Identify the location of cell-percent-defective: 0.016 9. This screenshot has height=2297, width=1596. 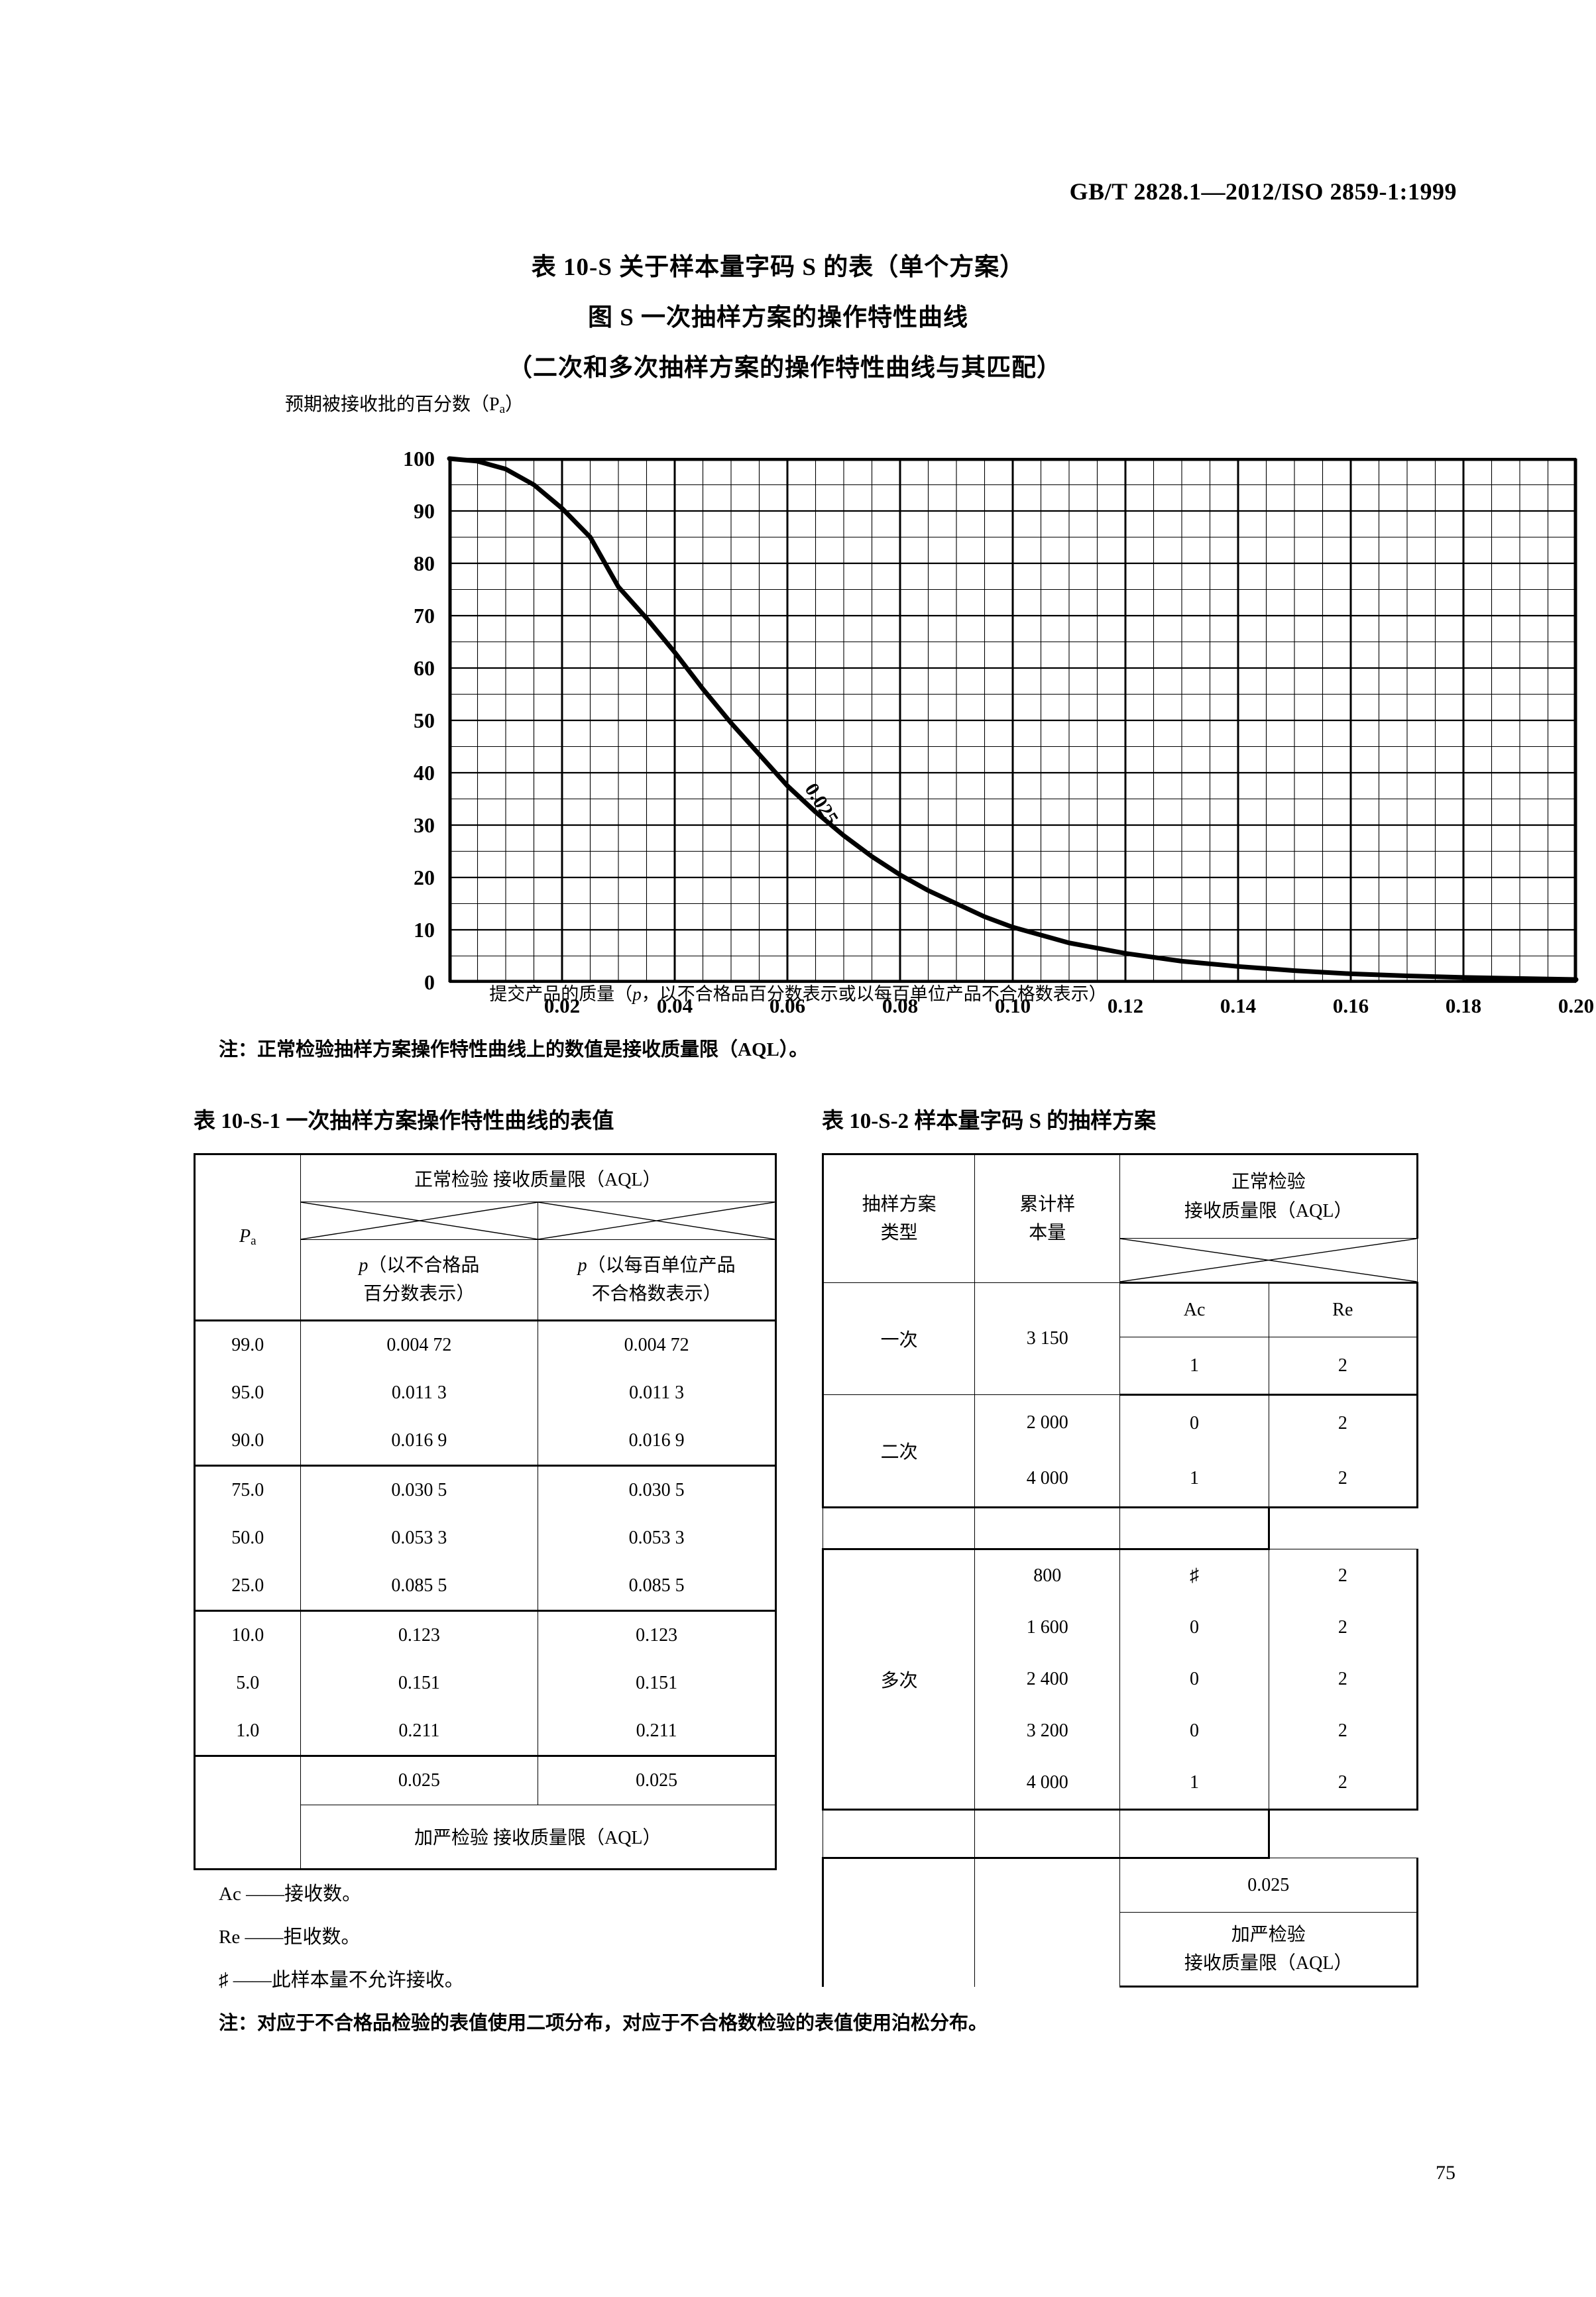
(419, 1442).